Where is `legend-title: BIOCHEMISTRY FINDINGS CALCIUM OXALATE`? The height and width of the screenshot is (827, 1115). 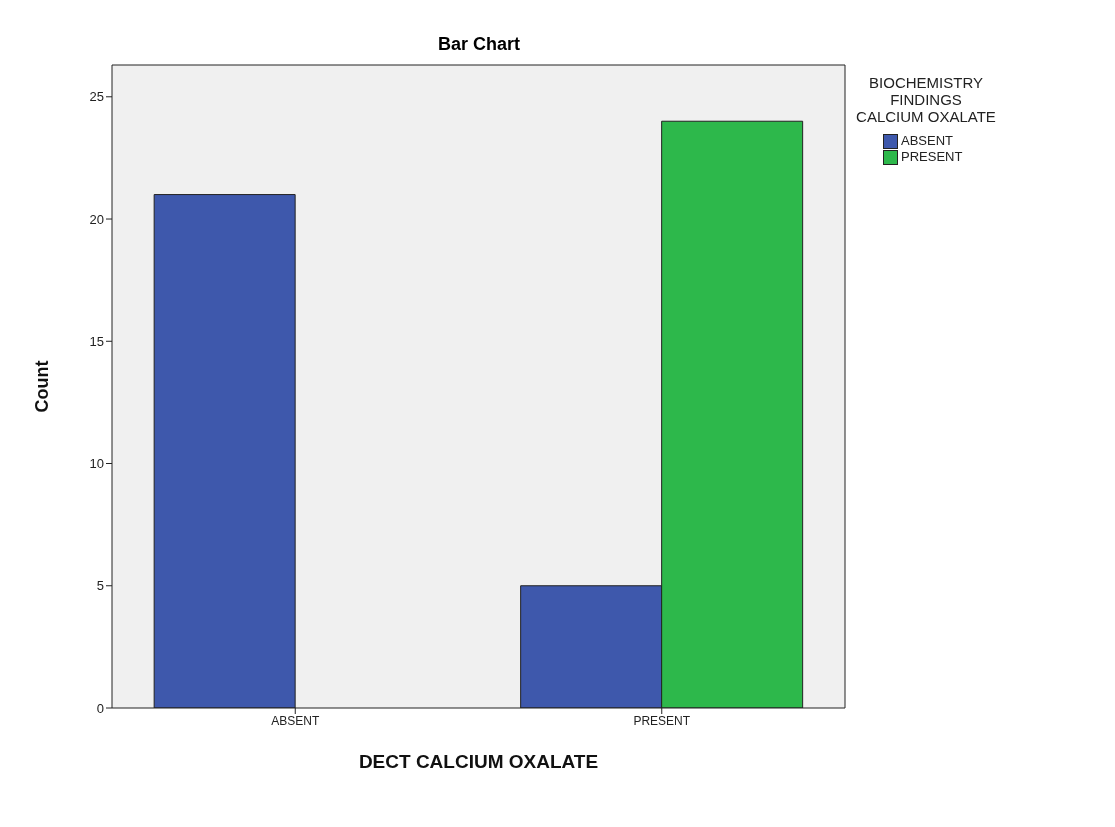
legend-title: BIOCHEMISTRY FINDINGS CALCIUM OXALATE is located at coordinates (926, 99).